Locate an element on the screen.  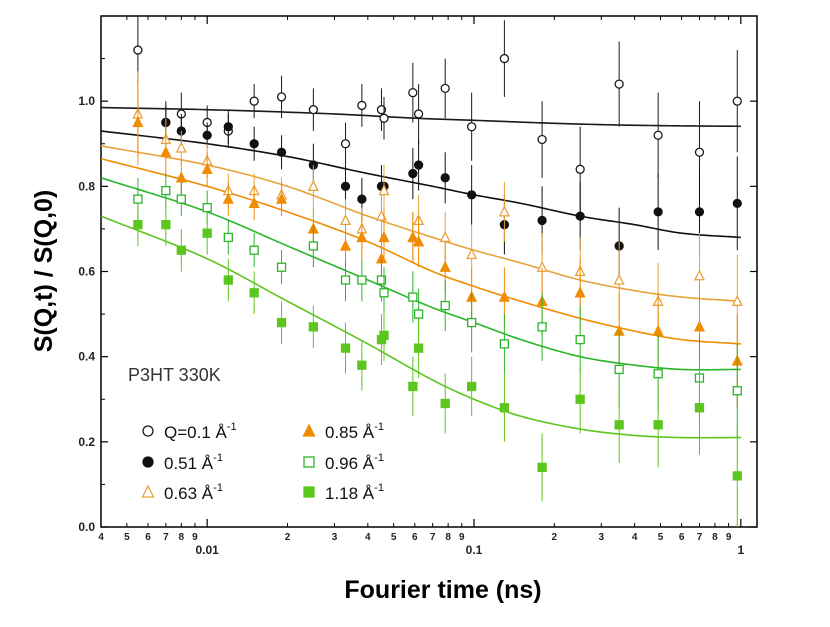
legend-marker-q085 is located at coordinates (309, 430).